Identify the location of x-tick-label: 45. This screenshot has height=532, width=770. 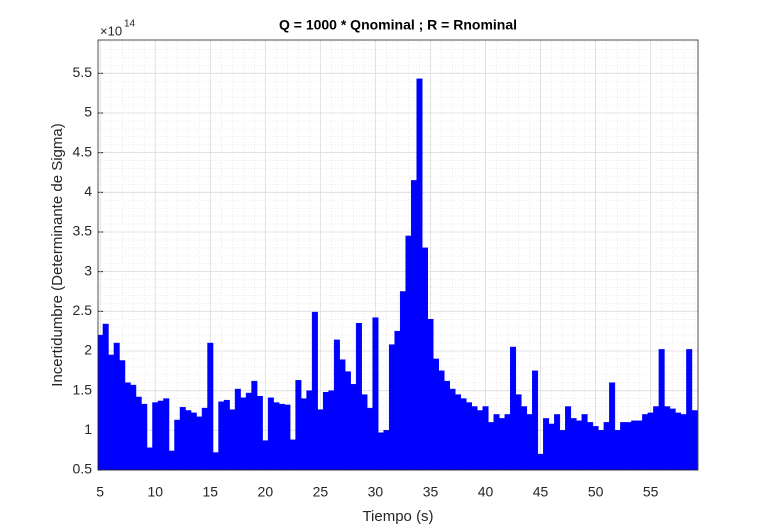
(541, 492).